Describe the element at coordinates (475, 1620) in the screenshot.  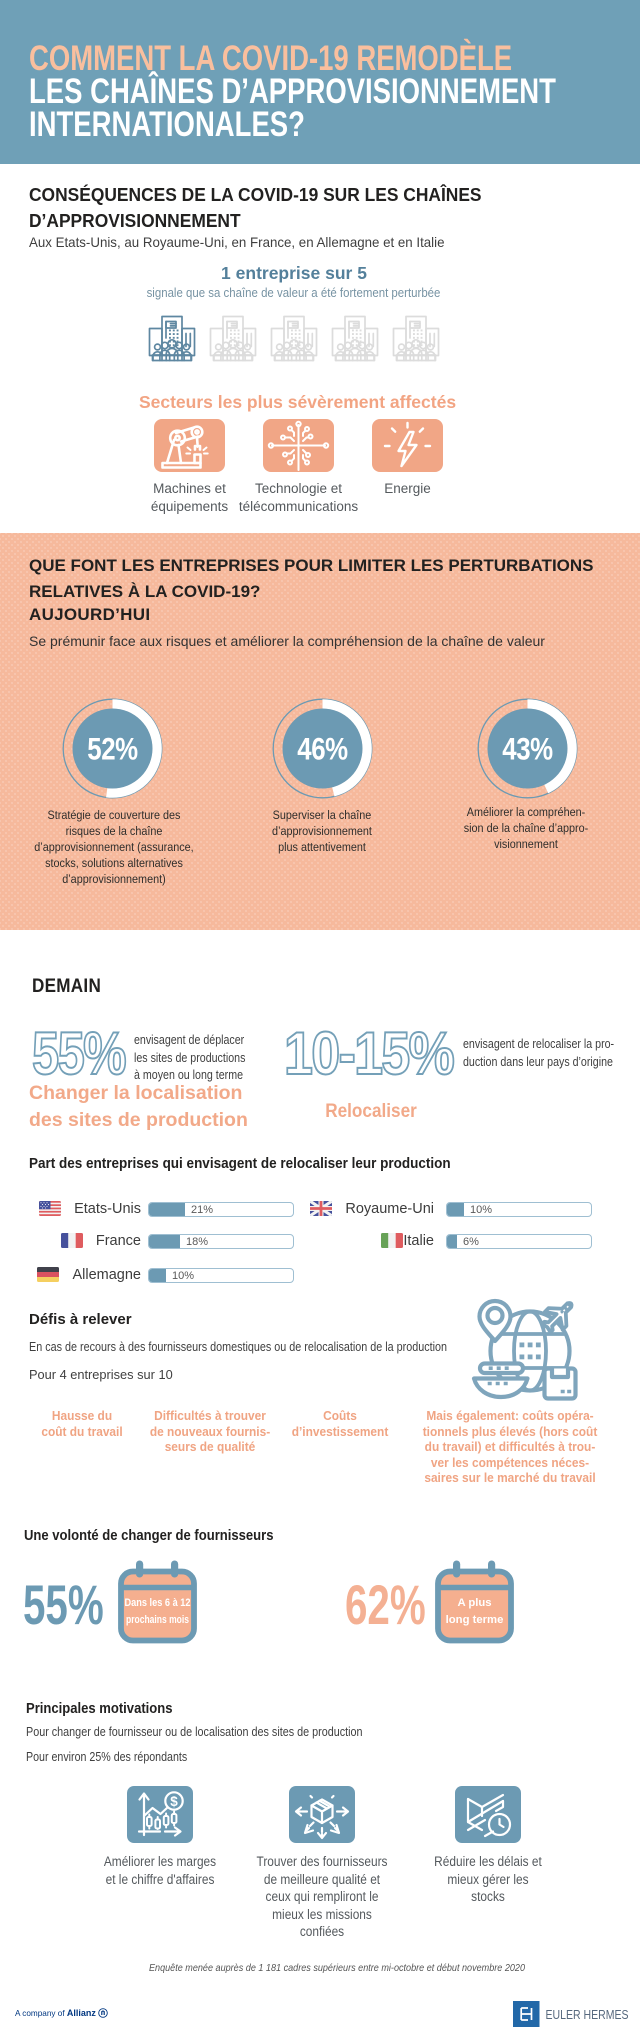
I see `svg-text: long terme` at that location.